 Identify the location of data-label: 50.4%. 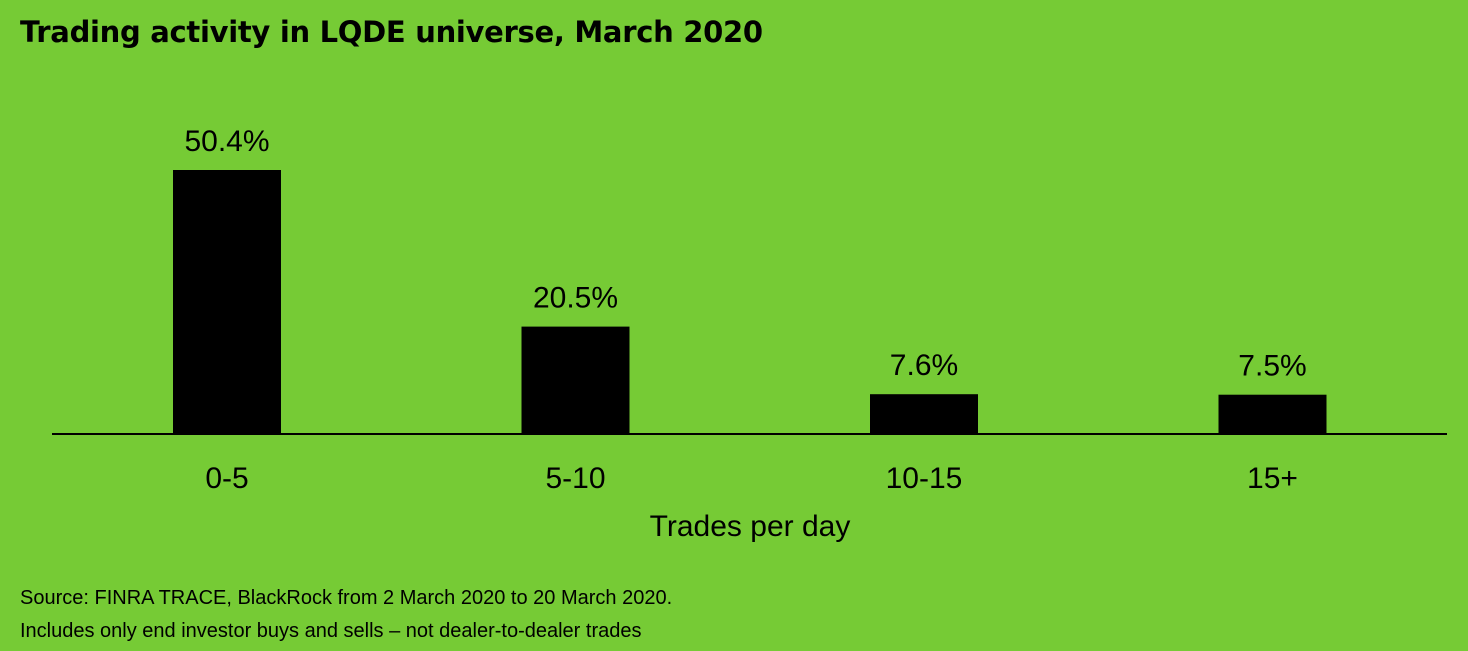
(226, 141).